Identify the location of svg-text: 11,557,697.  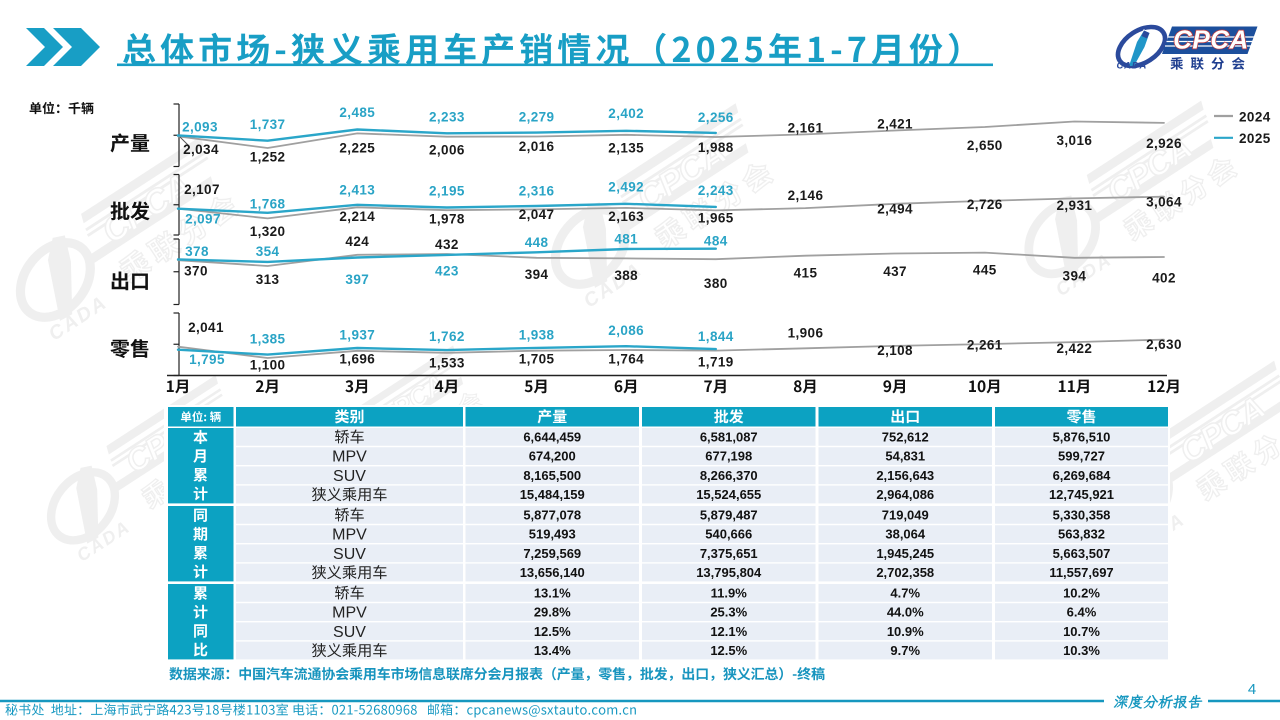
(1081, 572).